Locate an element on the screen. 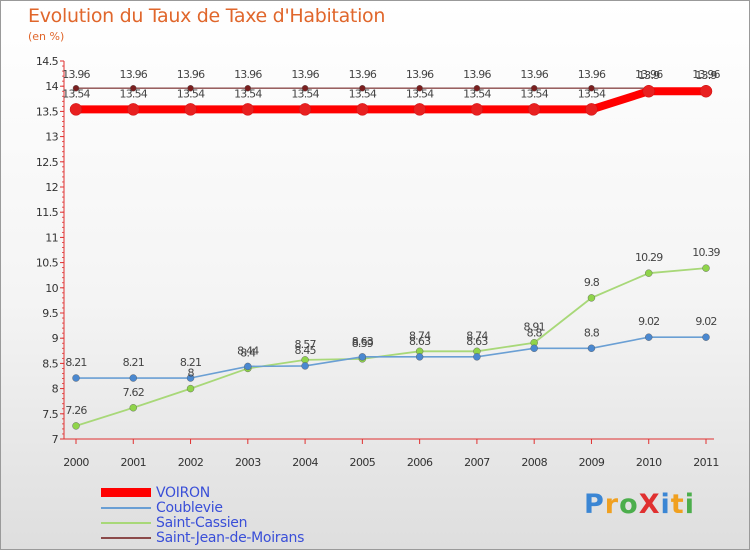 This screenshot has width=750, height=550. y-tick-label: 13.5 is located at coordinates (47, 111).